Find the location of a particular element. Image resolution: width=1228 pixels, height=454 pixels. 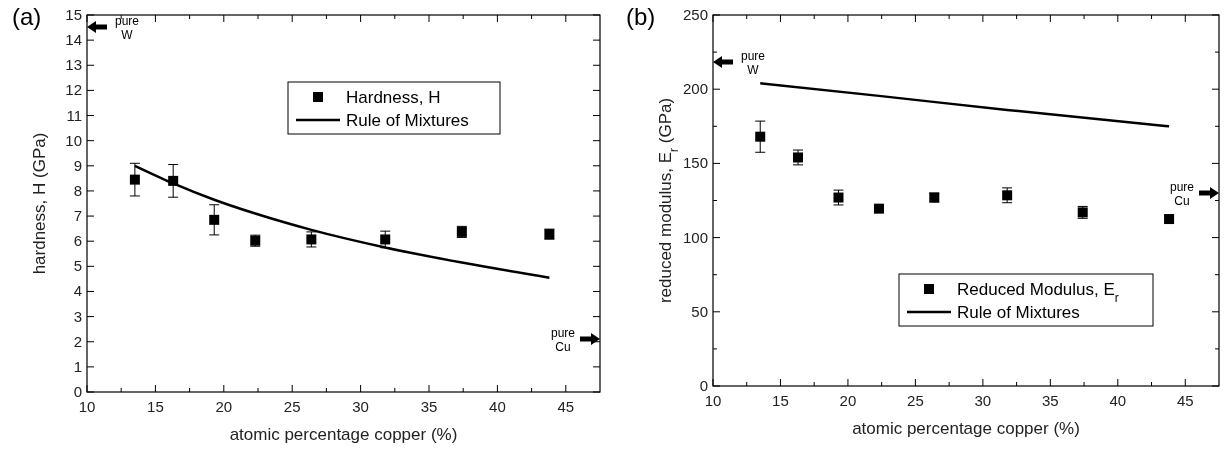

text: (a) is located at coordinates (27, 16).